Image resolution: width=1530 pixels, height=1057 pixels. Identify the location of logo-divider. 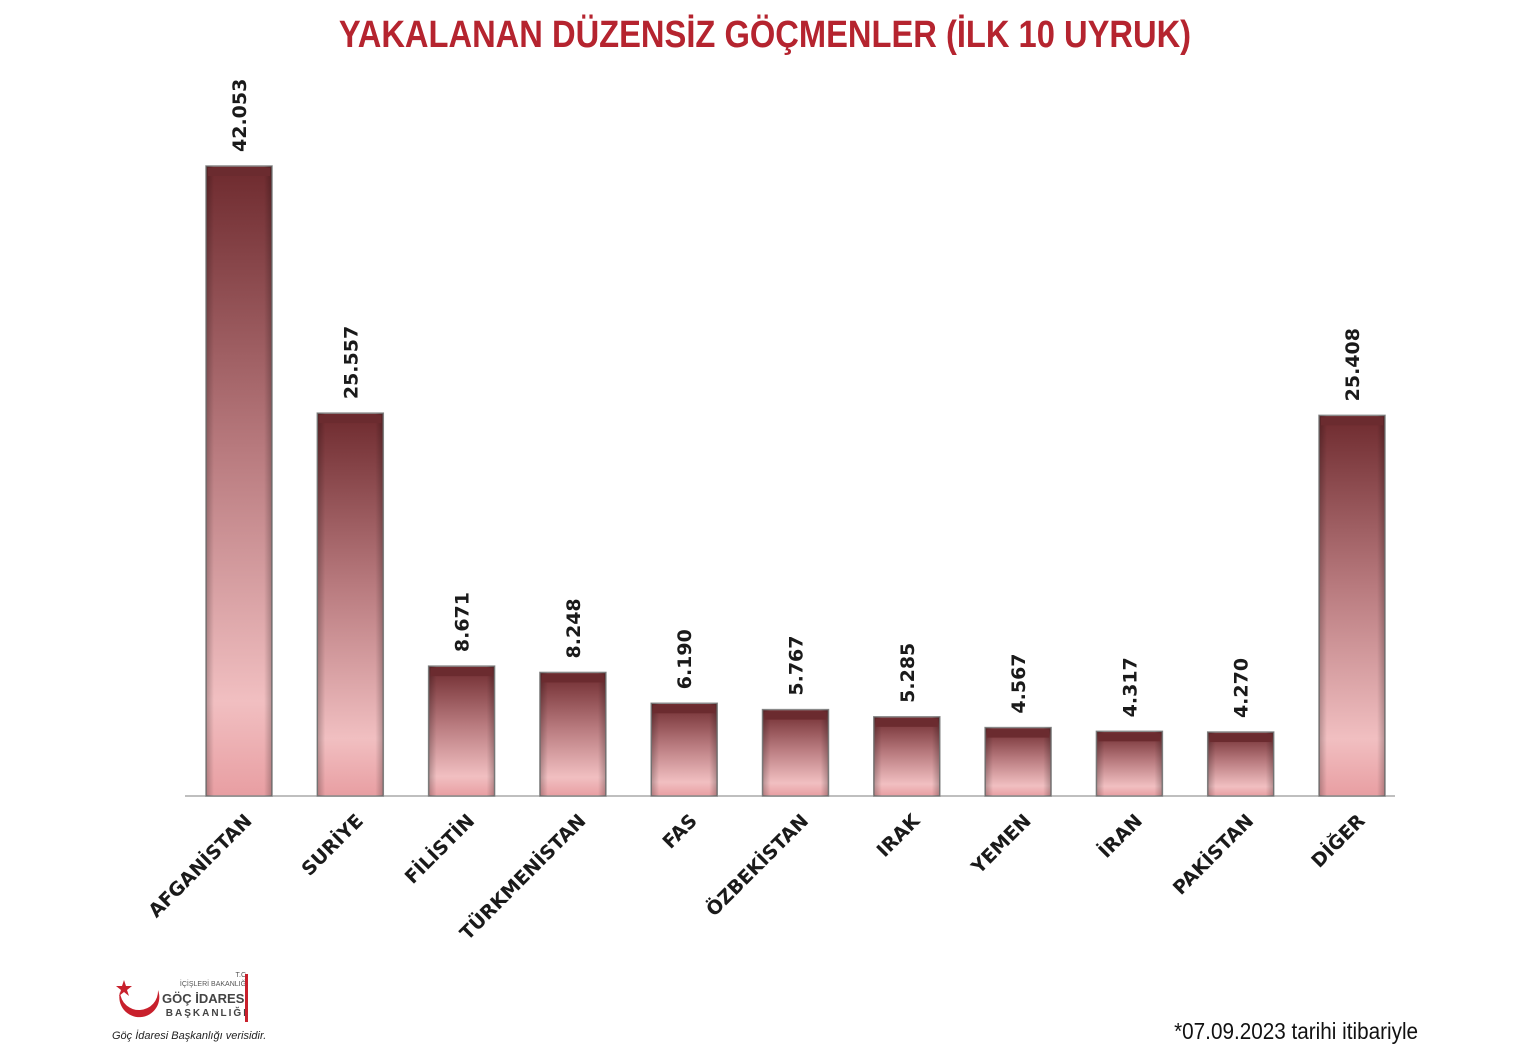
(246, 998).